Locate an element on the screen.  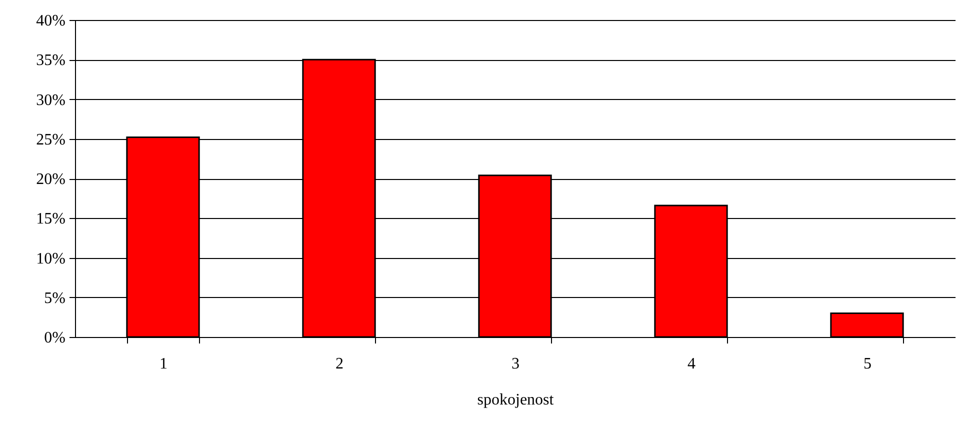
x-tick-label: 1 is located at coordinates (164, 364).